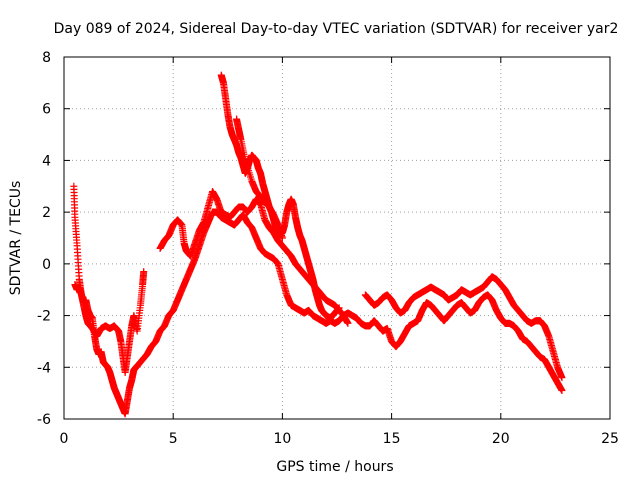 The width and height of the screenshot is (640, 480). I want to click on y-tick-label: 6, so click(46, 110).